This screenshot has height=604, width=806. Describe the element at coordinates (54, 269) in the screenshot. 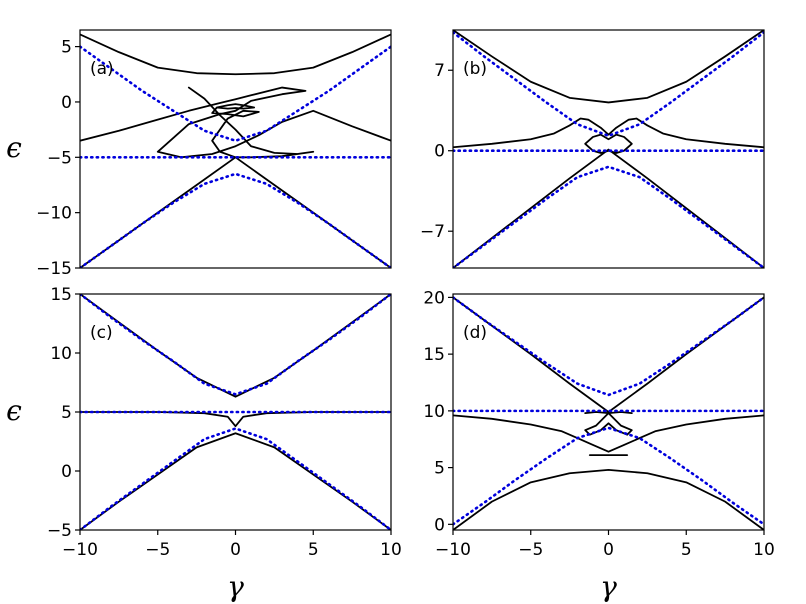

I see `y-tick-label: −15` at that location.